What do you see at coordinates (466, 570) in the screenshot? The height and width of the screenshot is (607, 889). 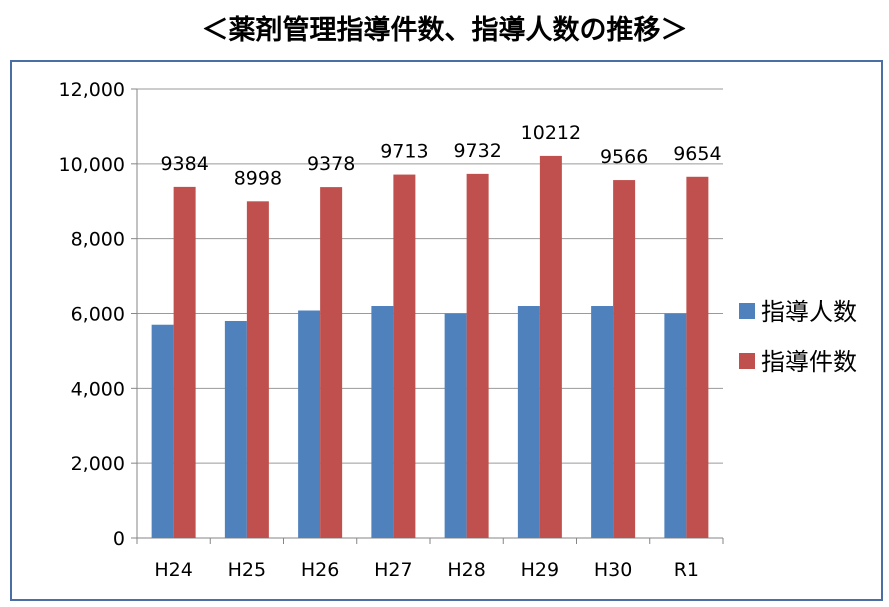 I see `x-tick-label: H28` at bounding box center [466, 570].